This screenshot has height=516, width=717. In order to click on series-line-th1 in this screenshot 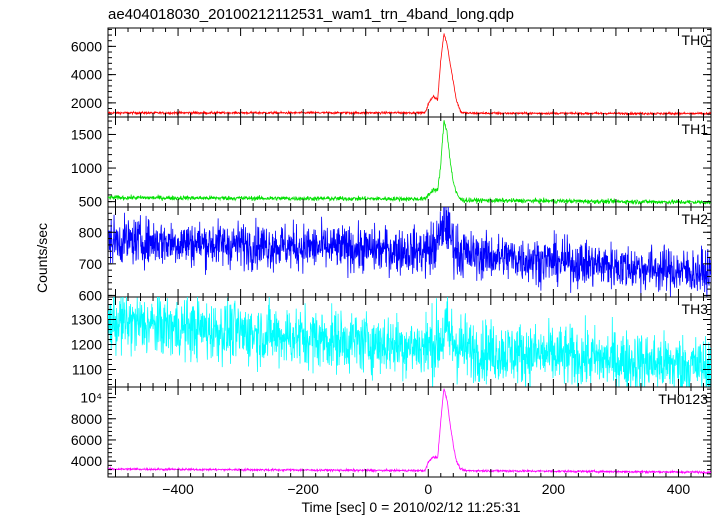, I will do `click(409, 163)`.